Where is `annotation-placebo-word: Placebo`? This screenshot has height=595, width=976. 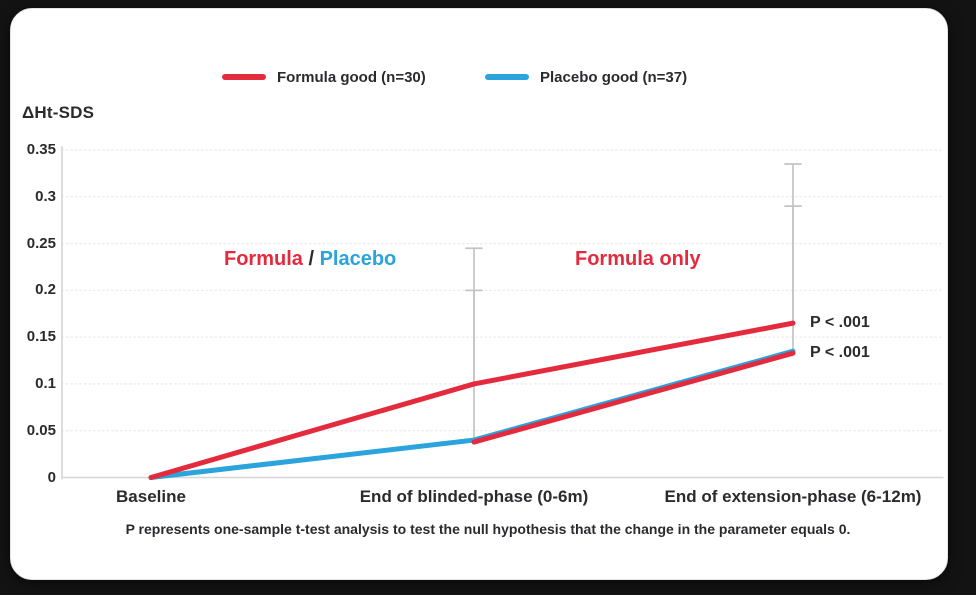 annotation-placebo-word: Placebo is located at coordinates (358, 259).